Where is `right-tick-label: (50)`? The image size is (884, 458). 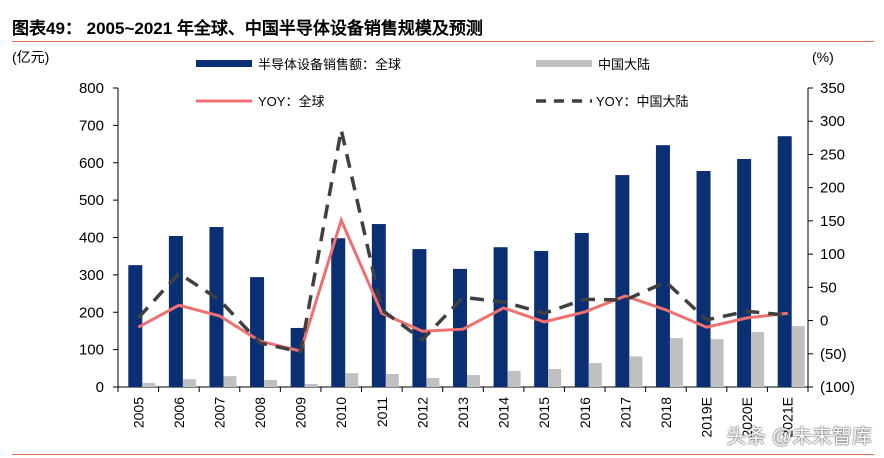 right-tick-label: (50) is located at coordinates (833, 354).